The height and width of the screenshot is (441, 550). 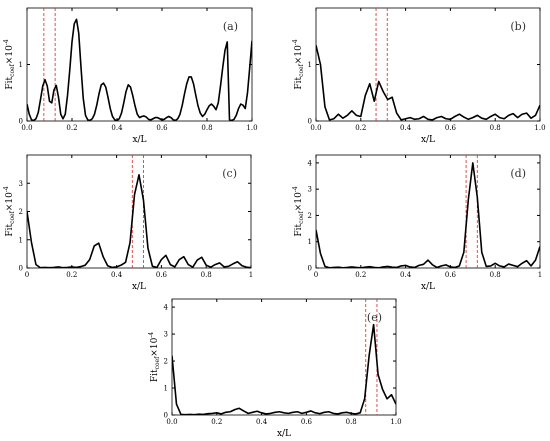 I want to click on panel-label: (a), so click(x=230, y=26).